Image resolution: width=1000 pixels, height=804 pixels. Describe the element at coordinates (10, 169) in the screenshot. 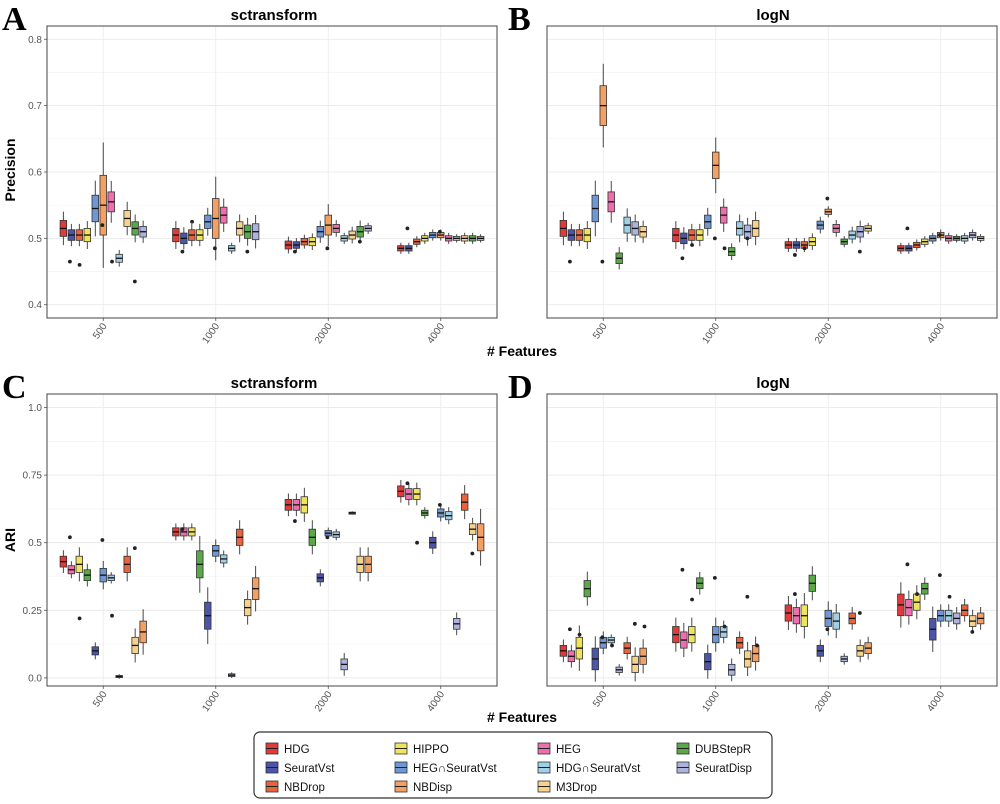

I see `panel-a-ylabel: Precision` at that location.